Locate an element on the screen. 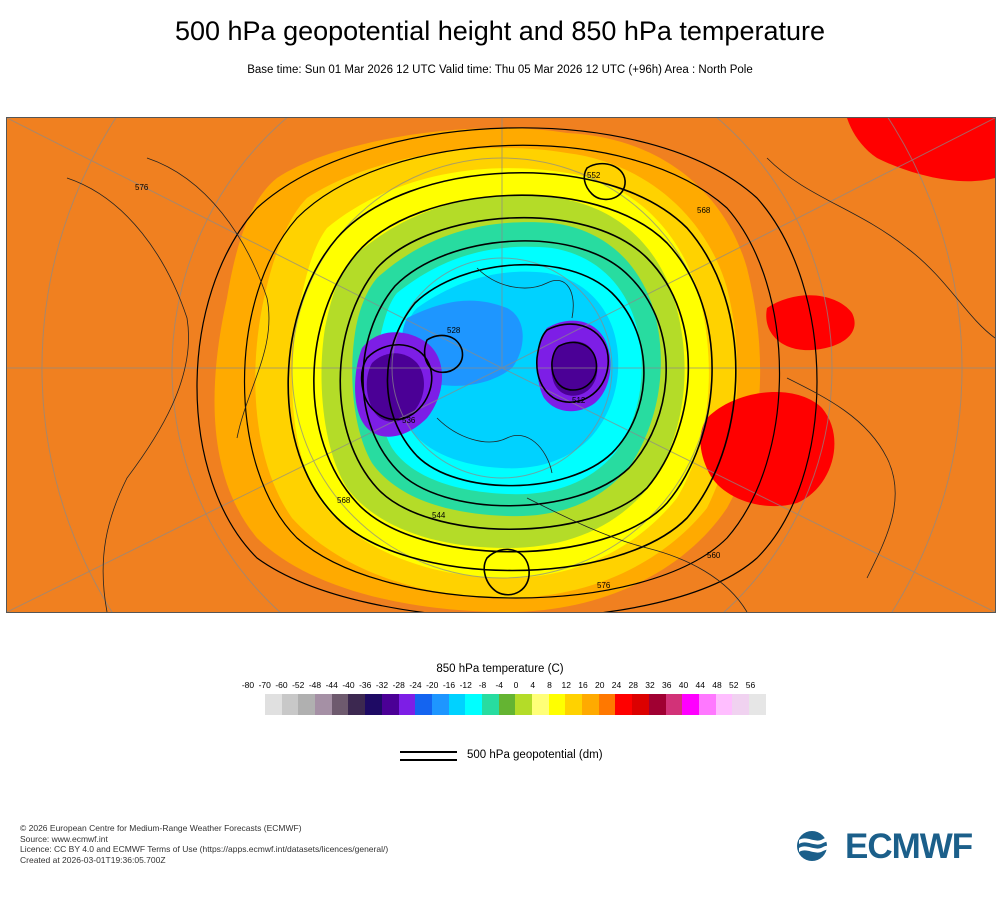 The height and width of the screenshot is (900, 1000). geopotential-legend-label: 500 hPa geopotential (dm) is located at coordinates (535, 755).